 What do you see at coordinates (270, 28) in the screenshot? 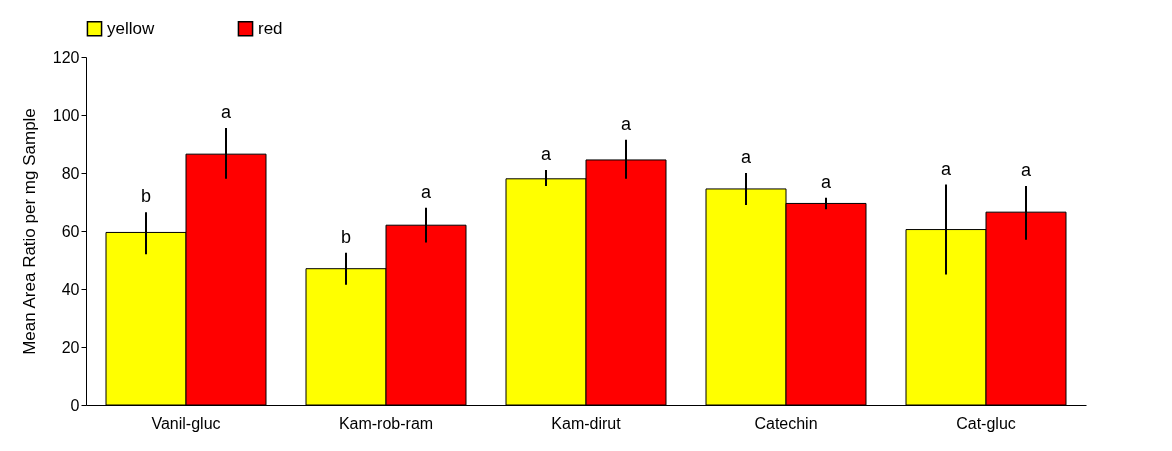
I see `legend-label: red` at bounding box center [270, 28].